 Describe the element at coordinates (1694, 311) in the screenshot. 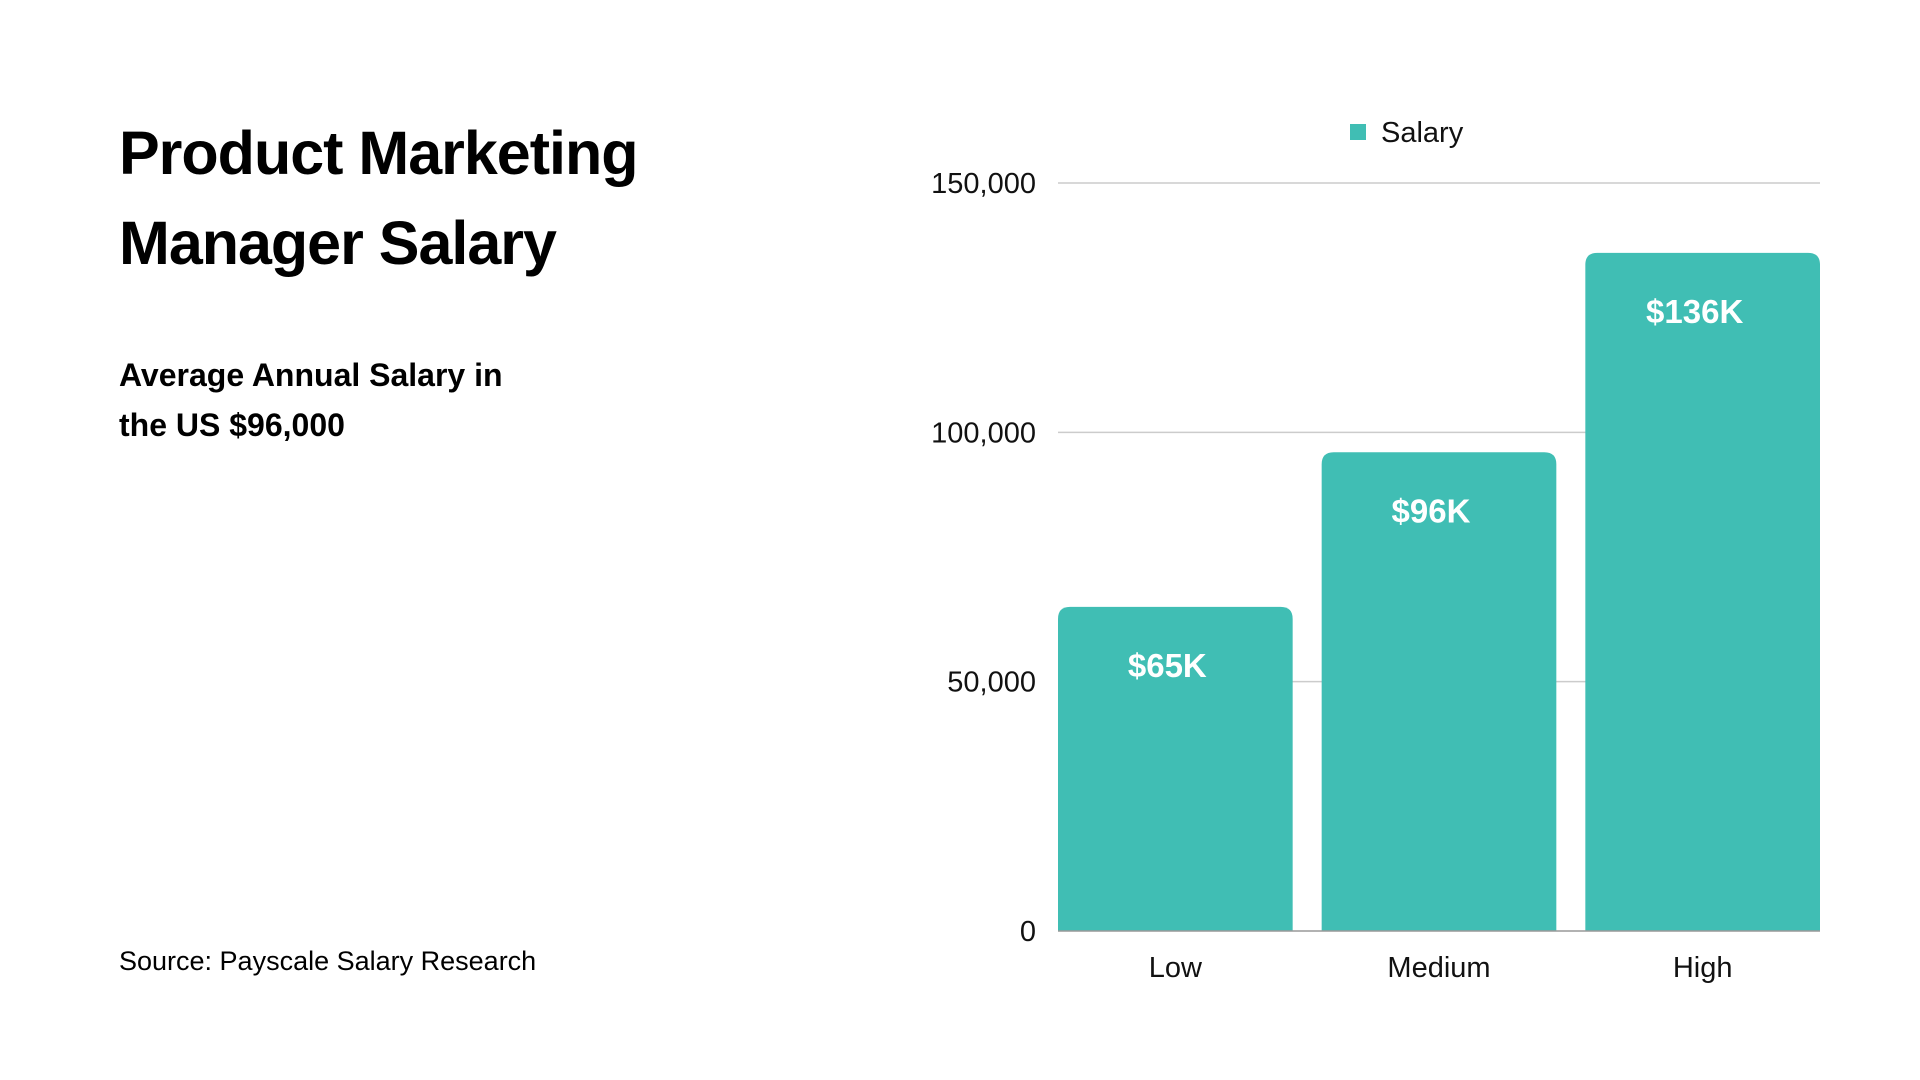

I see `bar-value-label: $136K` at that location.